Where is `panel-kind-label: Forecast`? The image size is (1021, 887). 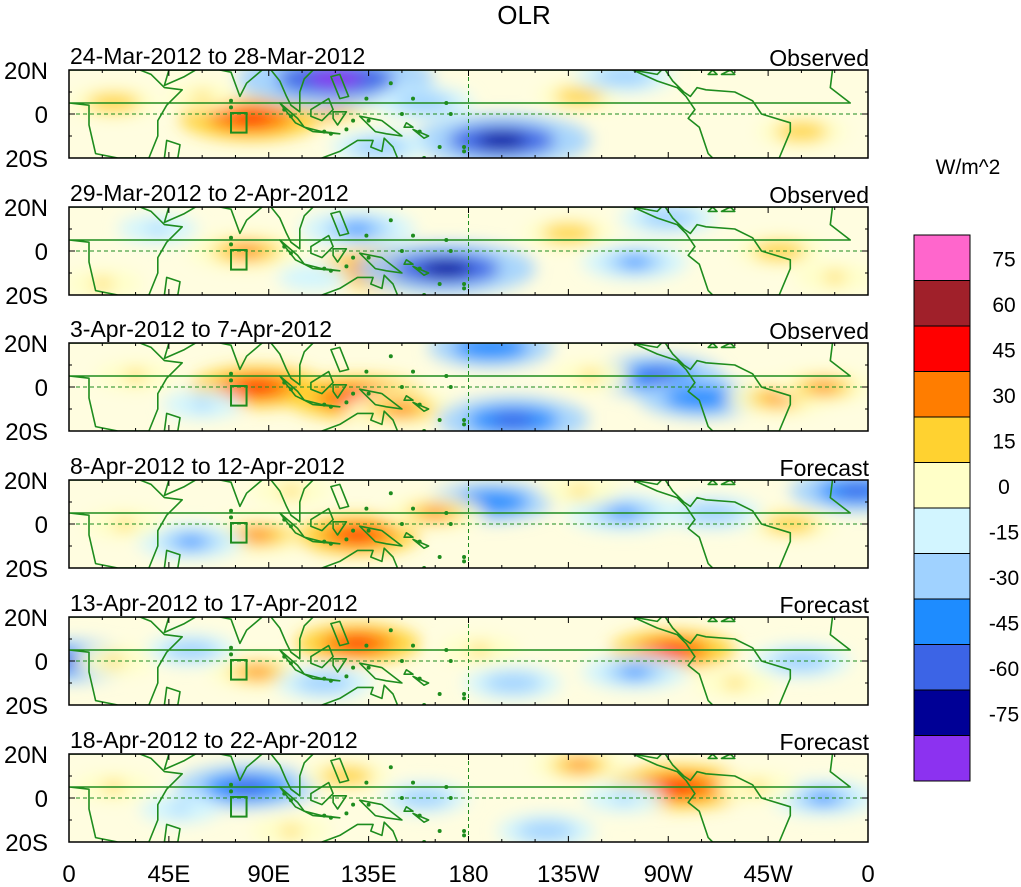 panel-kind-label: Forecast is located at coordinates (825, 468).